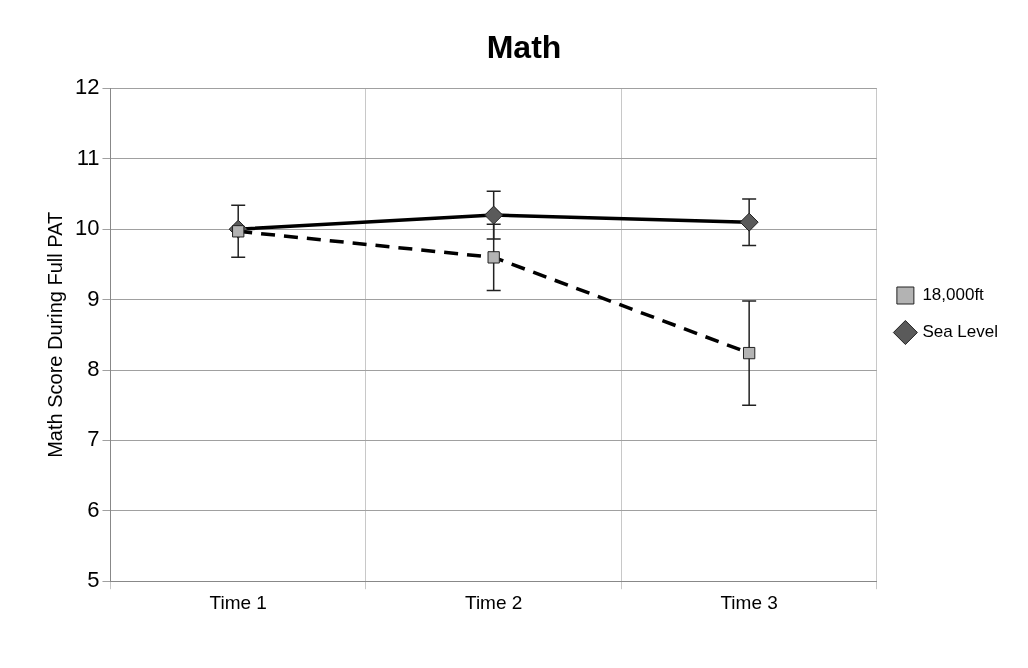 The image size is (1028, 668). I want to click on x-tick-label: Time 2, so click(493, 602).